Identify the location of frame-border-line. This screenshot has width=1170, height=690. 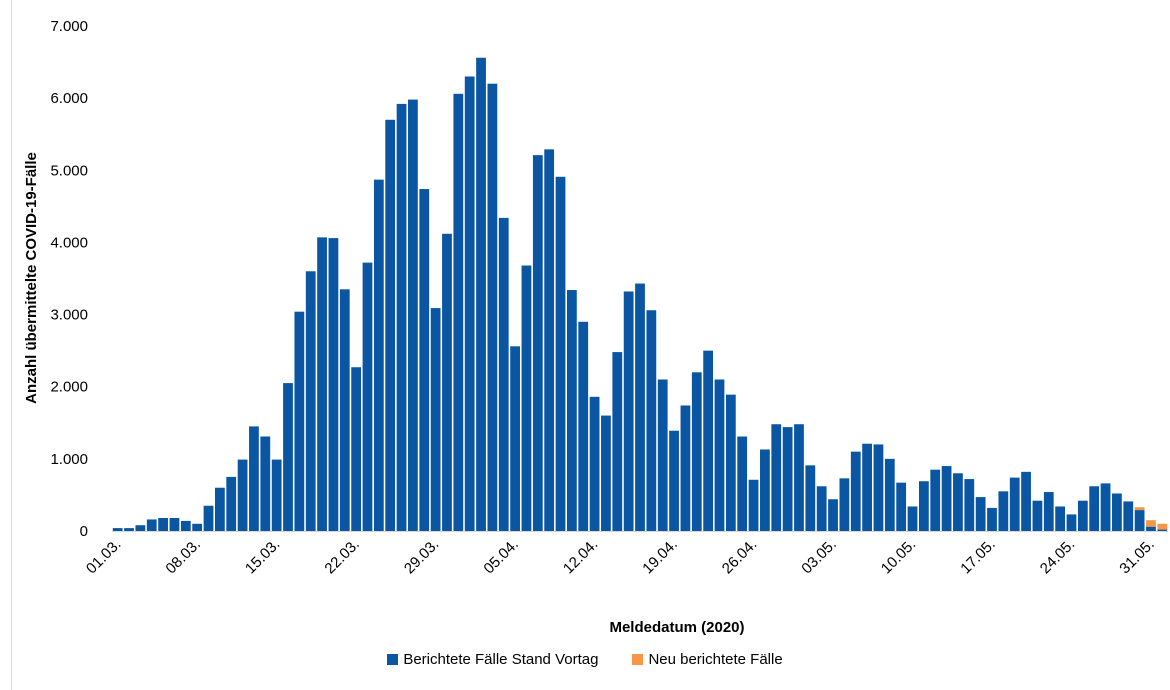
(11, 345).